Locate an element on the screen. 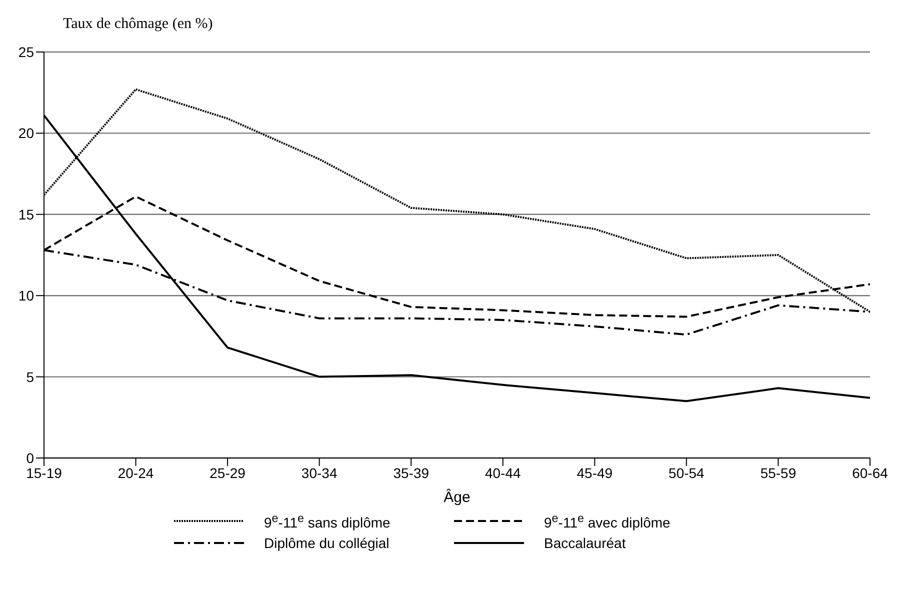 The height and width of the screenshot is (611, 908). x-tick-label: 15-19 is located at coordinates (44, 472).